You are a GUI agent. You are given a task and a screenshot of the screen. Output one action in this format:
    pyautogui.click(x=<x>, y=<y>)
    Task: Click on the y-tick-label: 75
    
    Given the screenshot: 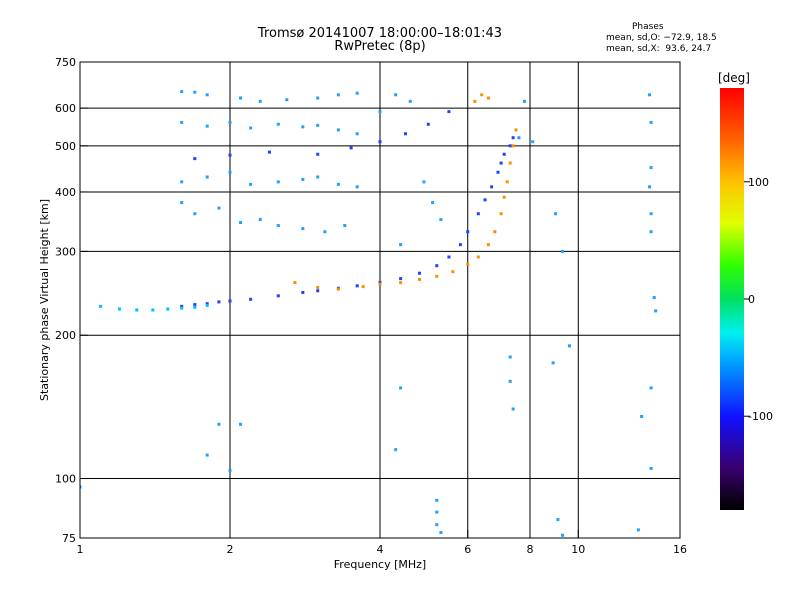 What is the action you would take?
    pyautogui.click(x=69, y=538)
    